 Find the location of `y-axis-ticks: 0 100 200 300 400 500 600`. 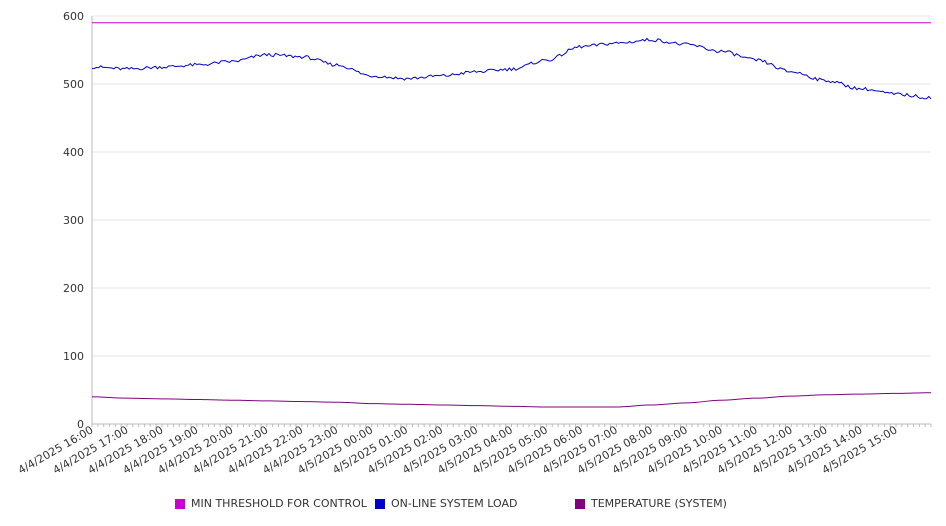

y-axis-ticks: 0 100 200 300 400 500 600 is located at coordinates (73, 220).